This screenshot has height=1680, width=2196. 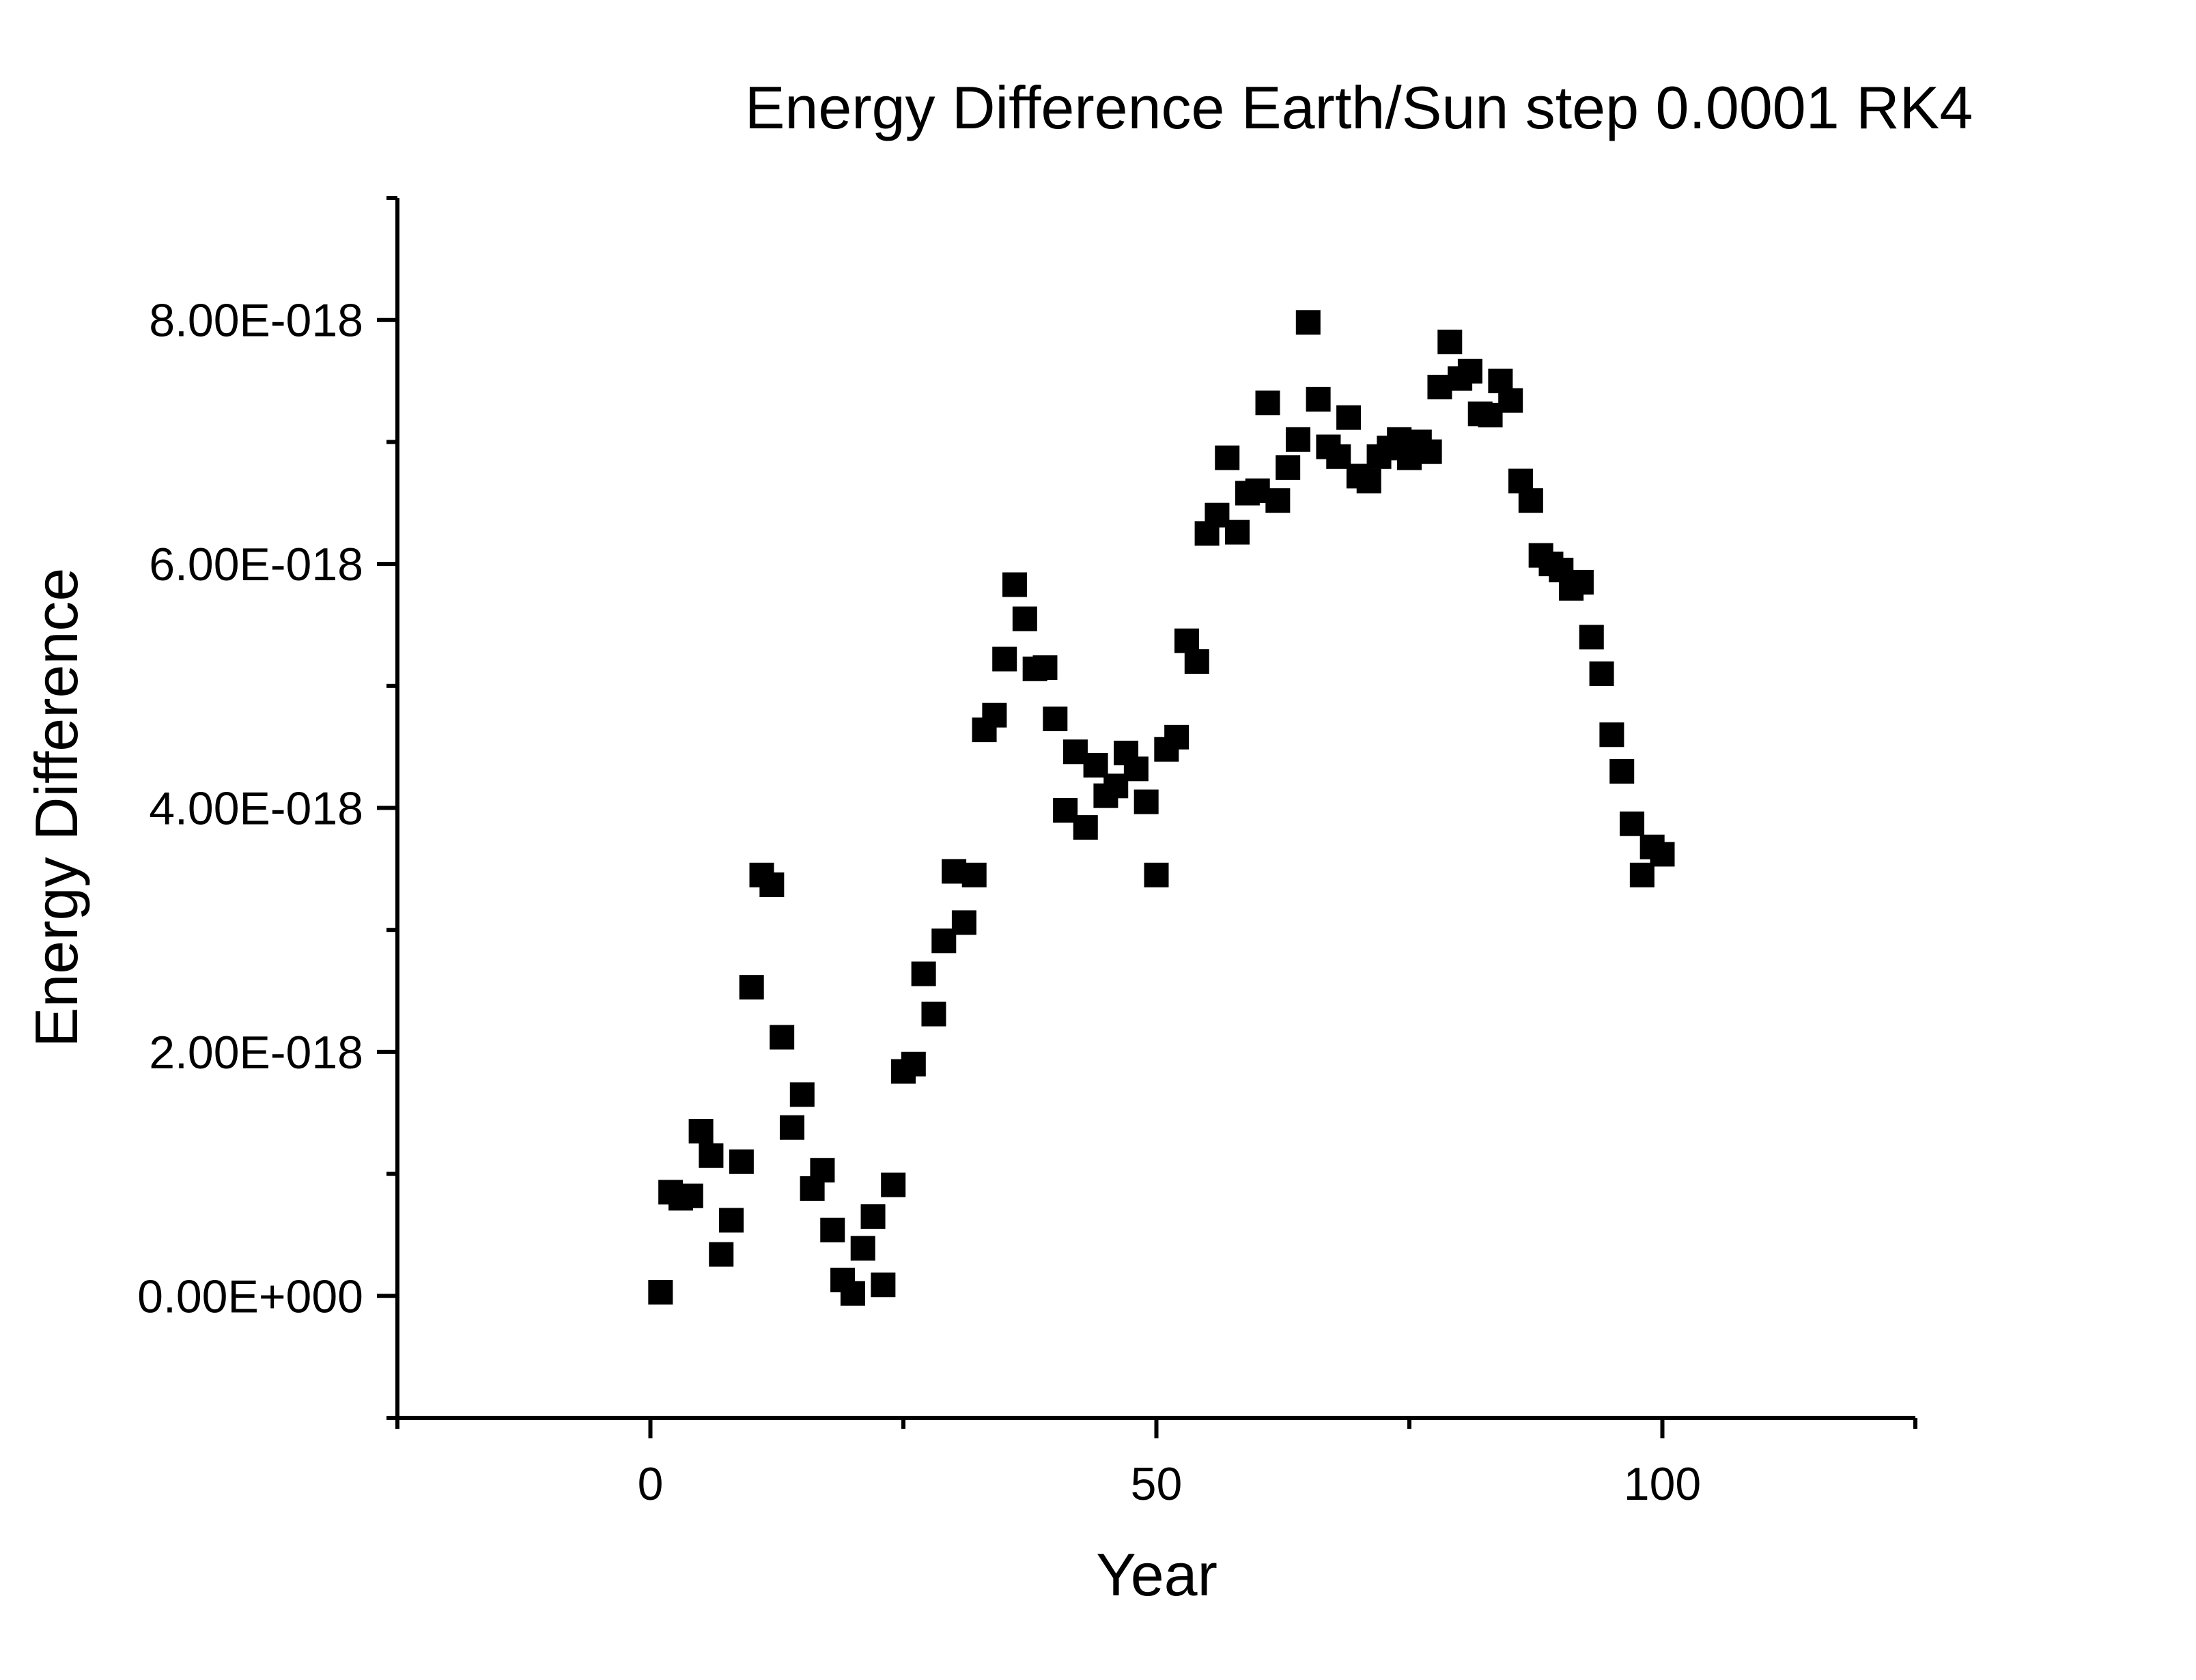 I want to click on y-axis-title: Energy Difference, so click(x=57, y=808).